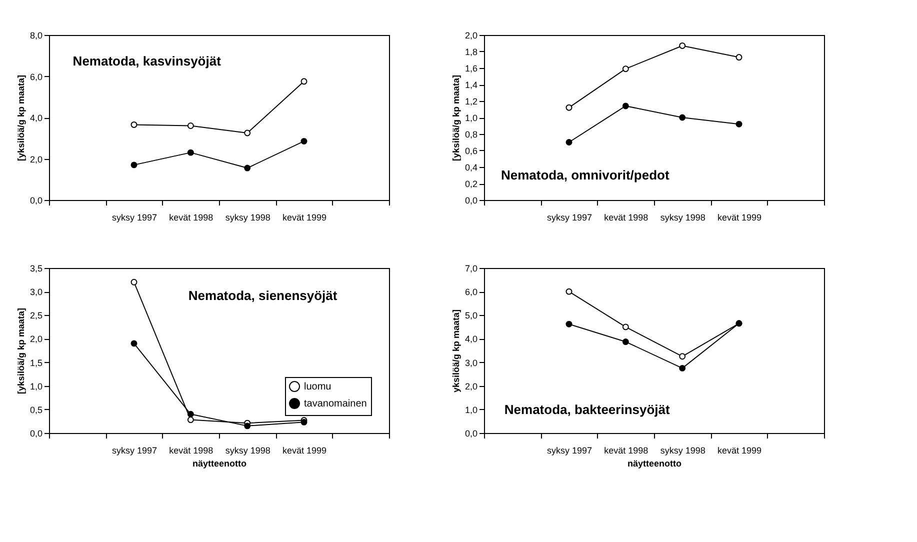  Describe the element at coordinates (36, 35) in the screenshot. I see `y-tick-label: 8,0` at that location.